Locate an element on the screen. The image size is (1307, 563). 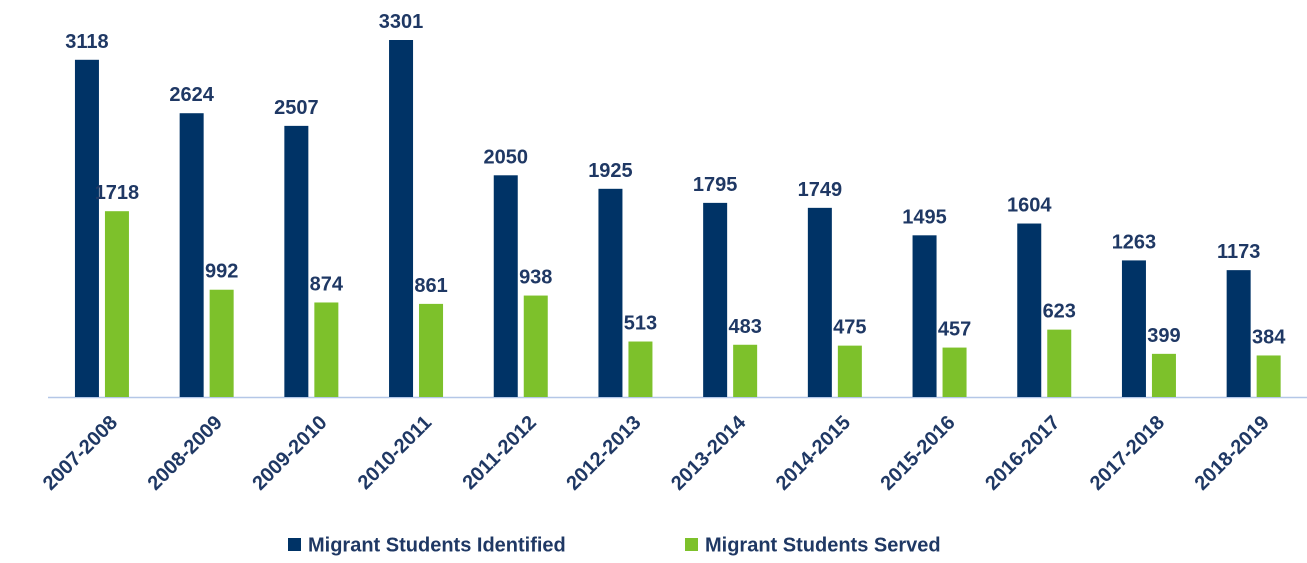
data-label: 1604 is located at coordinates (1029, 206).